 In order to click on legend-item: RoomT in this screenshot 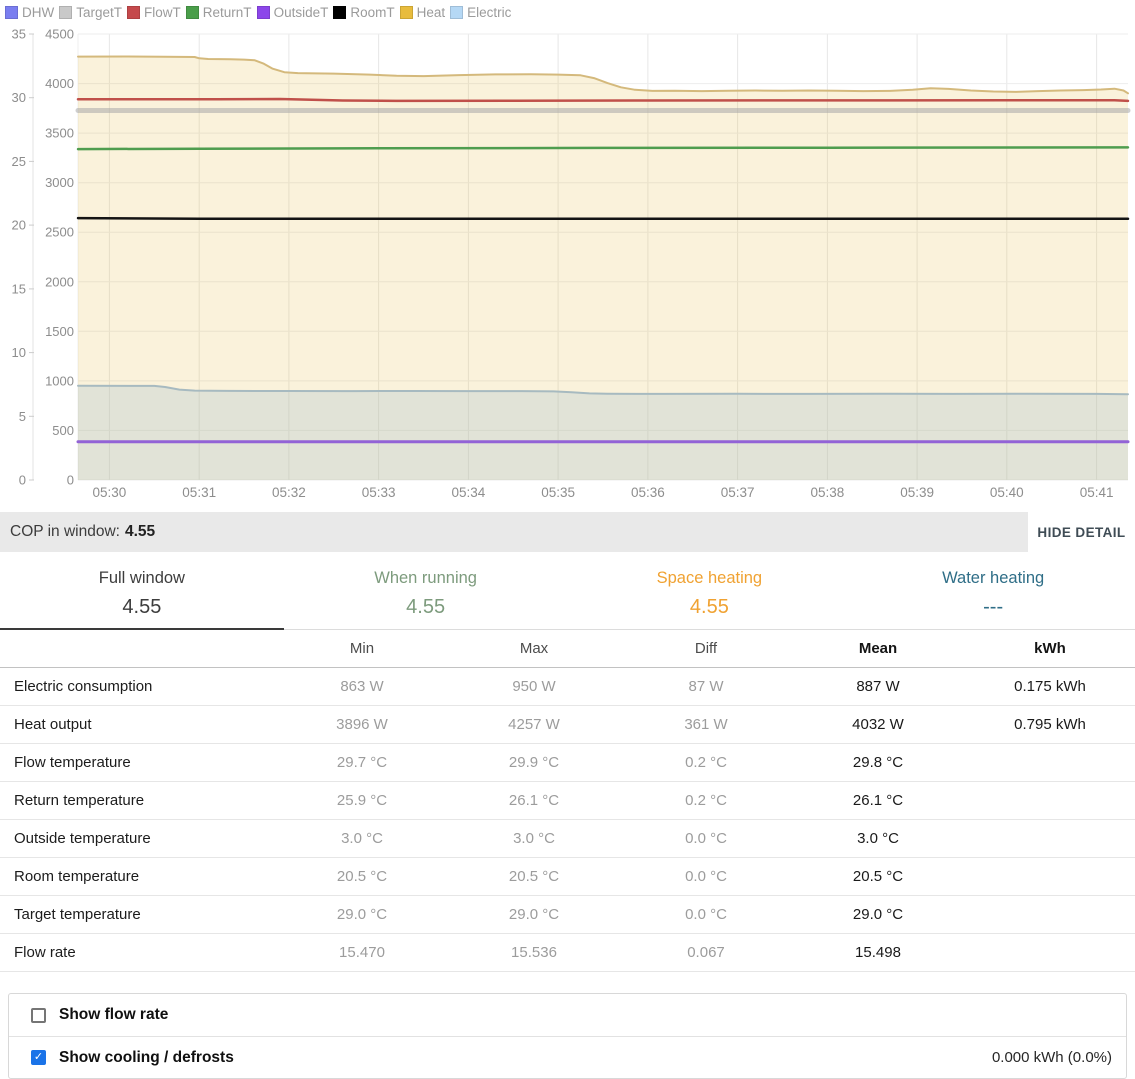, I will do `click(364, 12)`.